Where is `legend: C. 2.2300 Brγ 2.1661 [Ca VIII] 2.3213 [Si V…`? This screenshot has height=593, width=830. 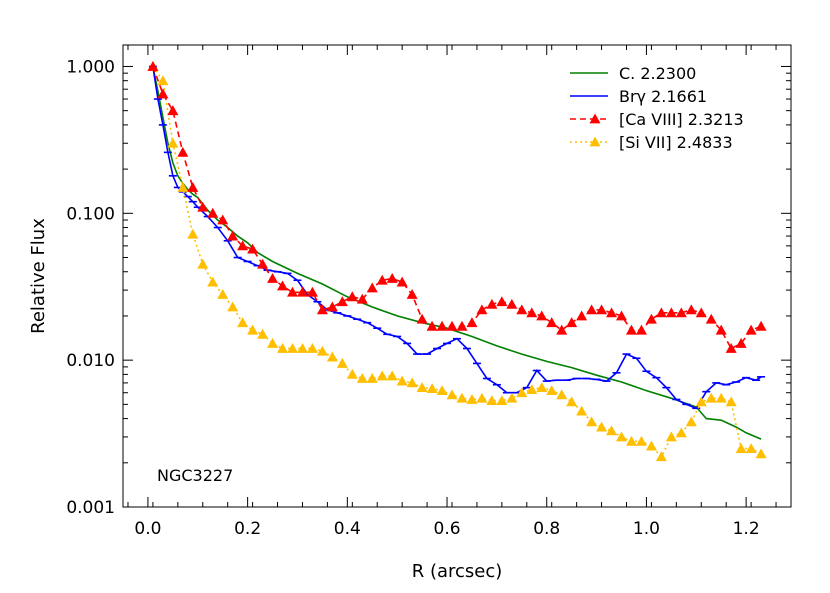 legend: C. 2.2300 Brγ 2.1661 [Ca VIII] 2.3213 [Si V… is located at coordinates (657, 108).